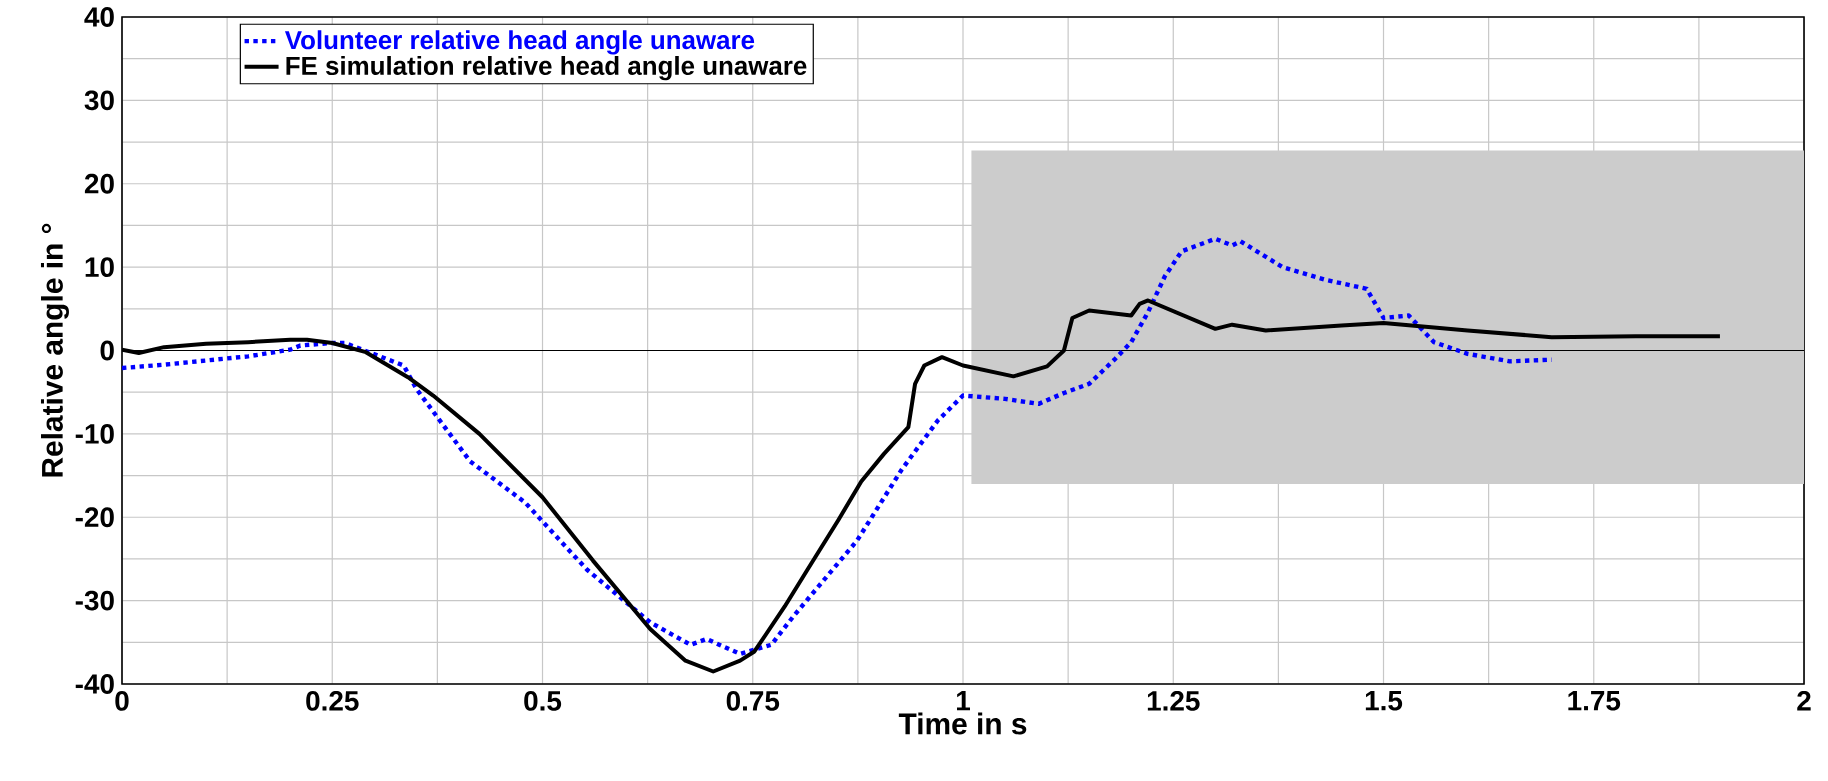 This screenshot has height=781, width=1828. What do you see at coordinates (332, 701) in the screenshot?
I see `x-tick-label: 0.25` at bounding box center [332, 701].